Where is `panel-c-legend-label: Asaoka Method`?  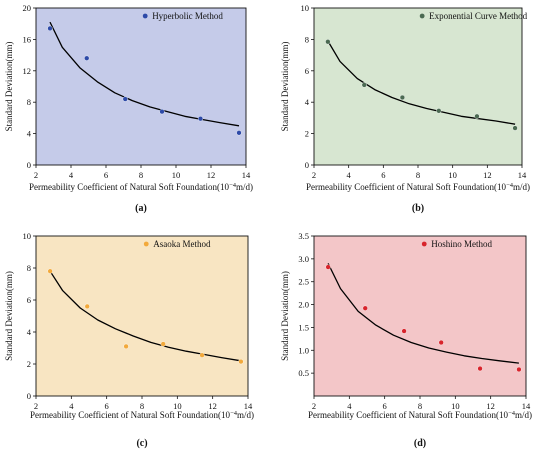
panel-c-legend-label: Asaoka Method is located at coordinates (182, 244).